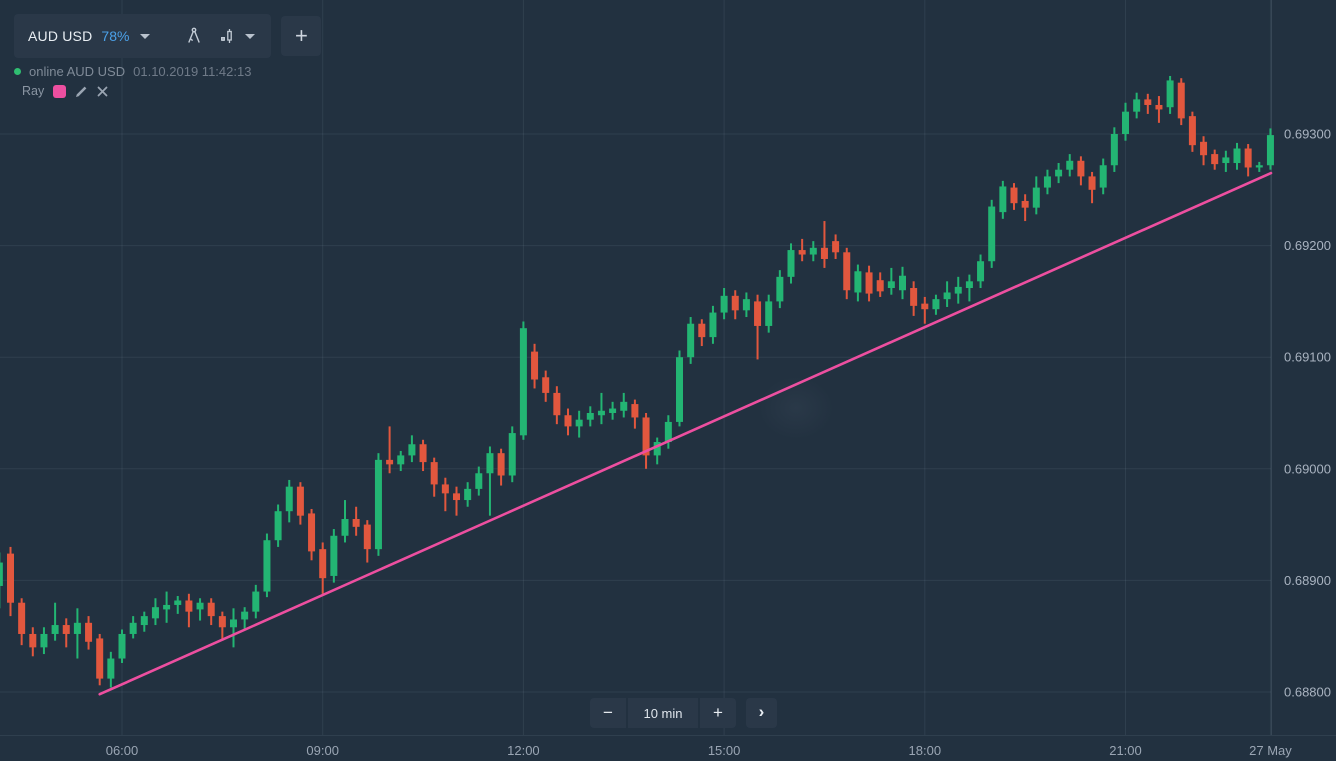 The height and width of the screenshot is (761, 1336). Describe the element at coordinates (1307, 580) in the screenshot. I see `price-axis-label: 0.68900` at that location.